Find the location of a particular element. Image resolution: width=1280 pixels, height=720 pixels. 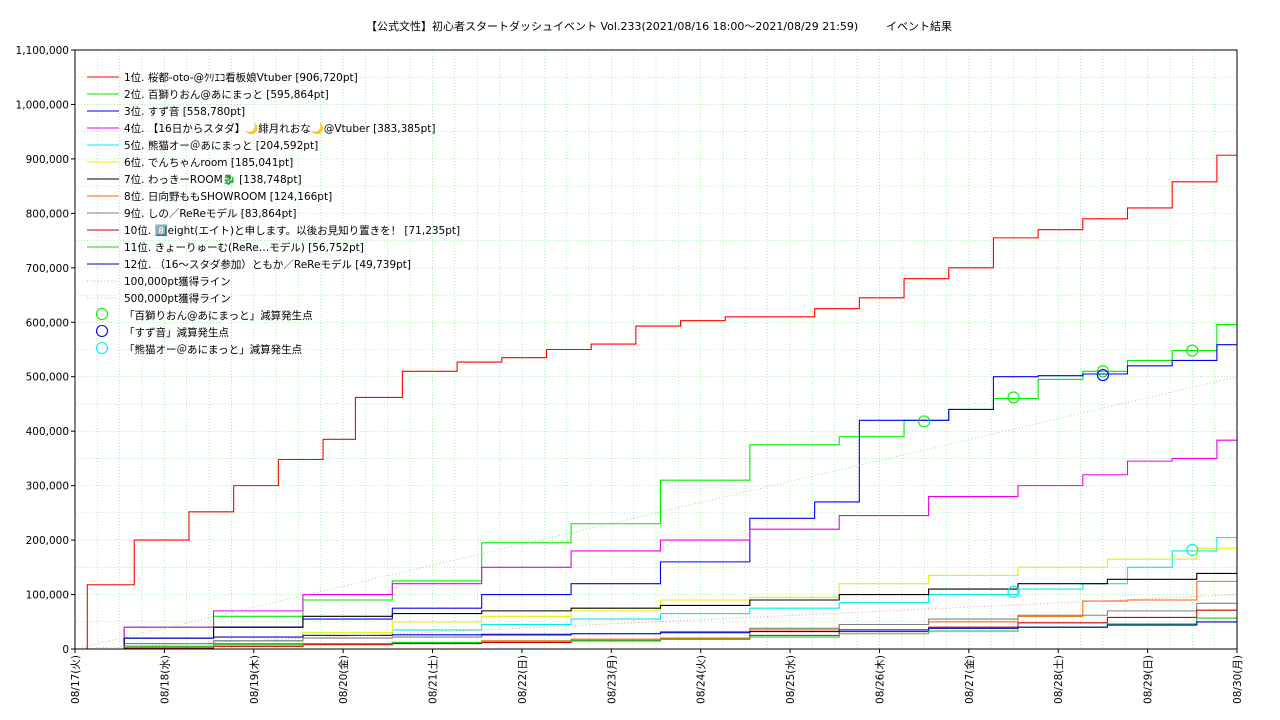

x-tick-label: 08/19(木) is located at coordinates (255, 679).